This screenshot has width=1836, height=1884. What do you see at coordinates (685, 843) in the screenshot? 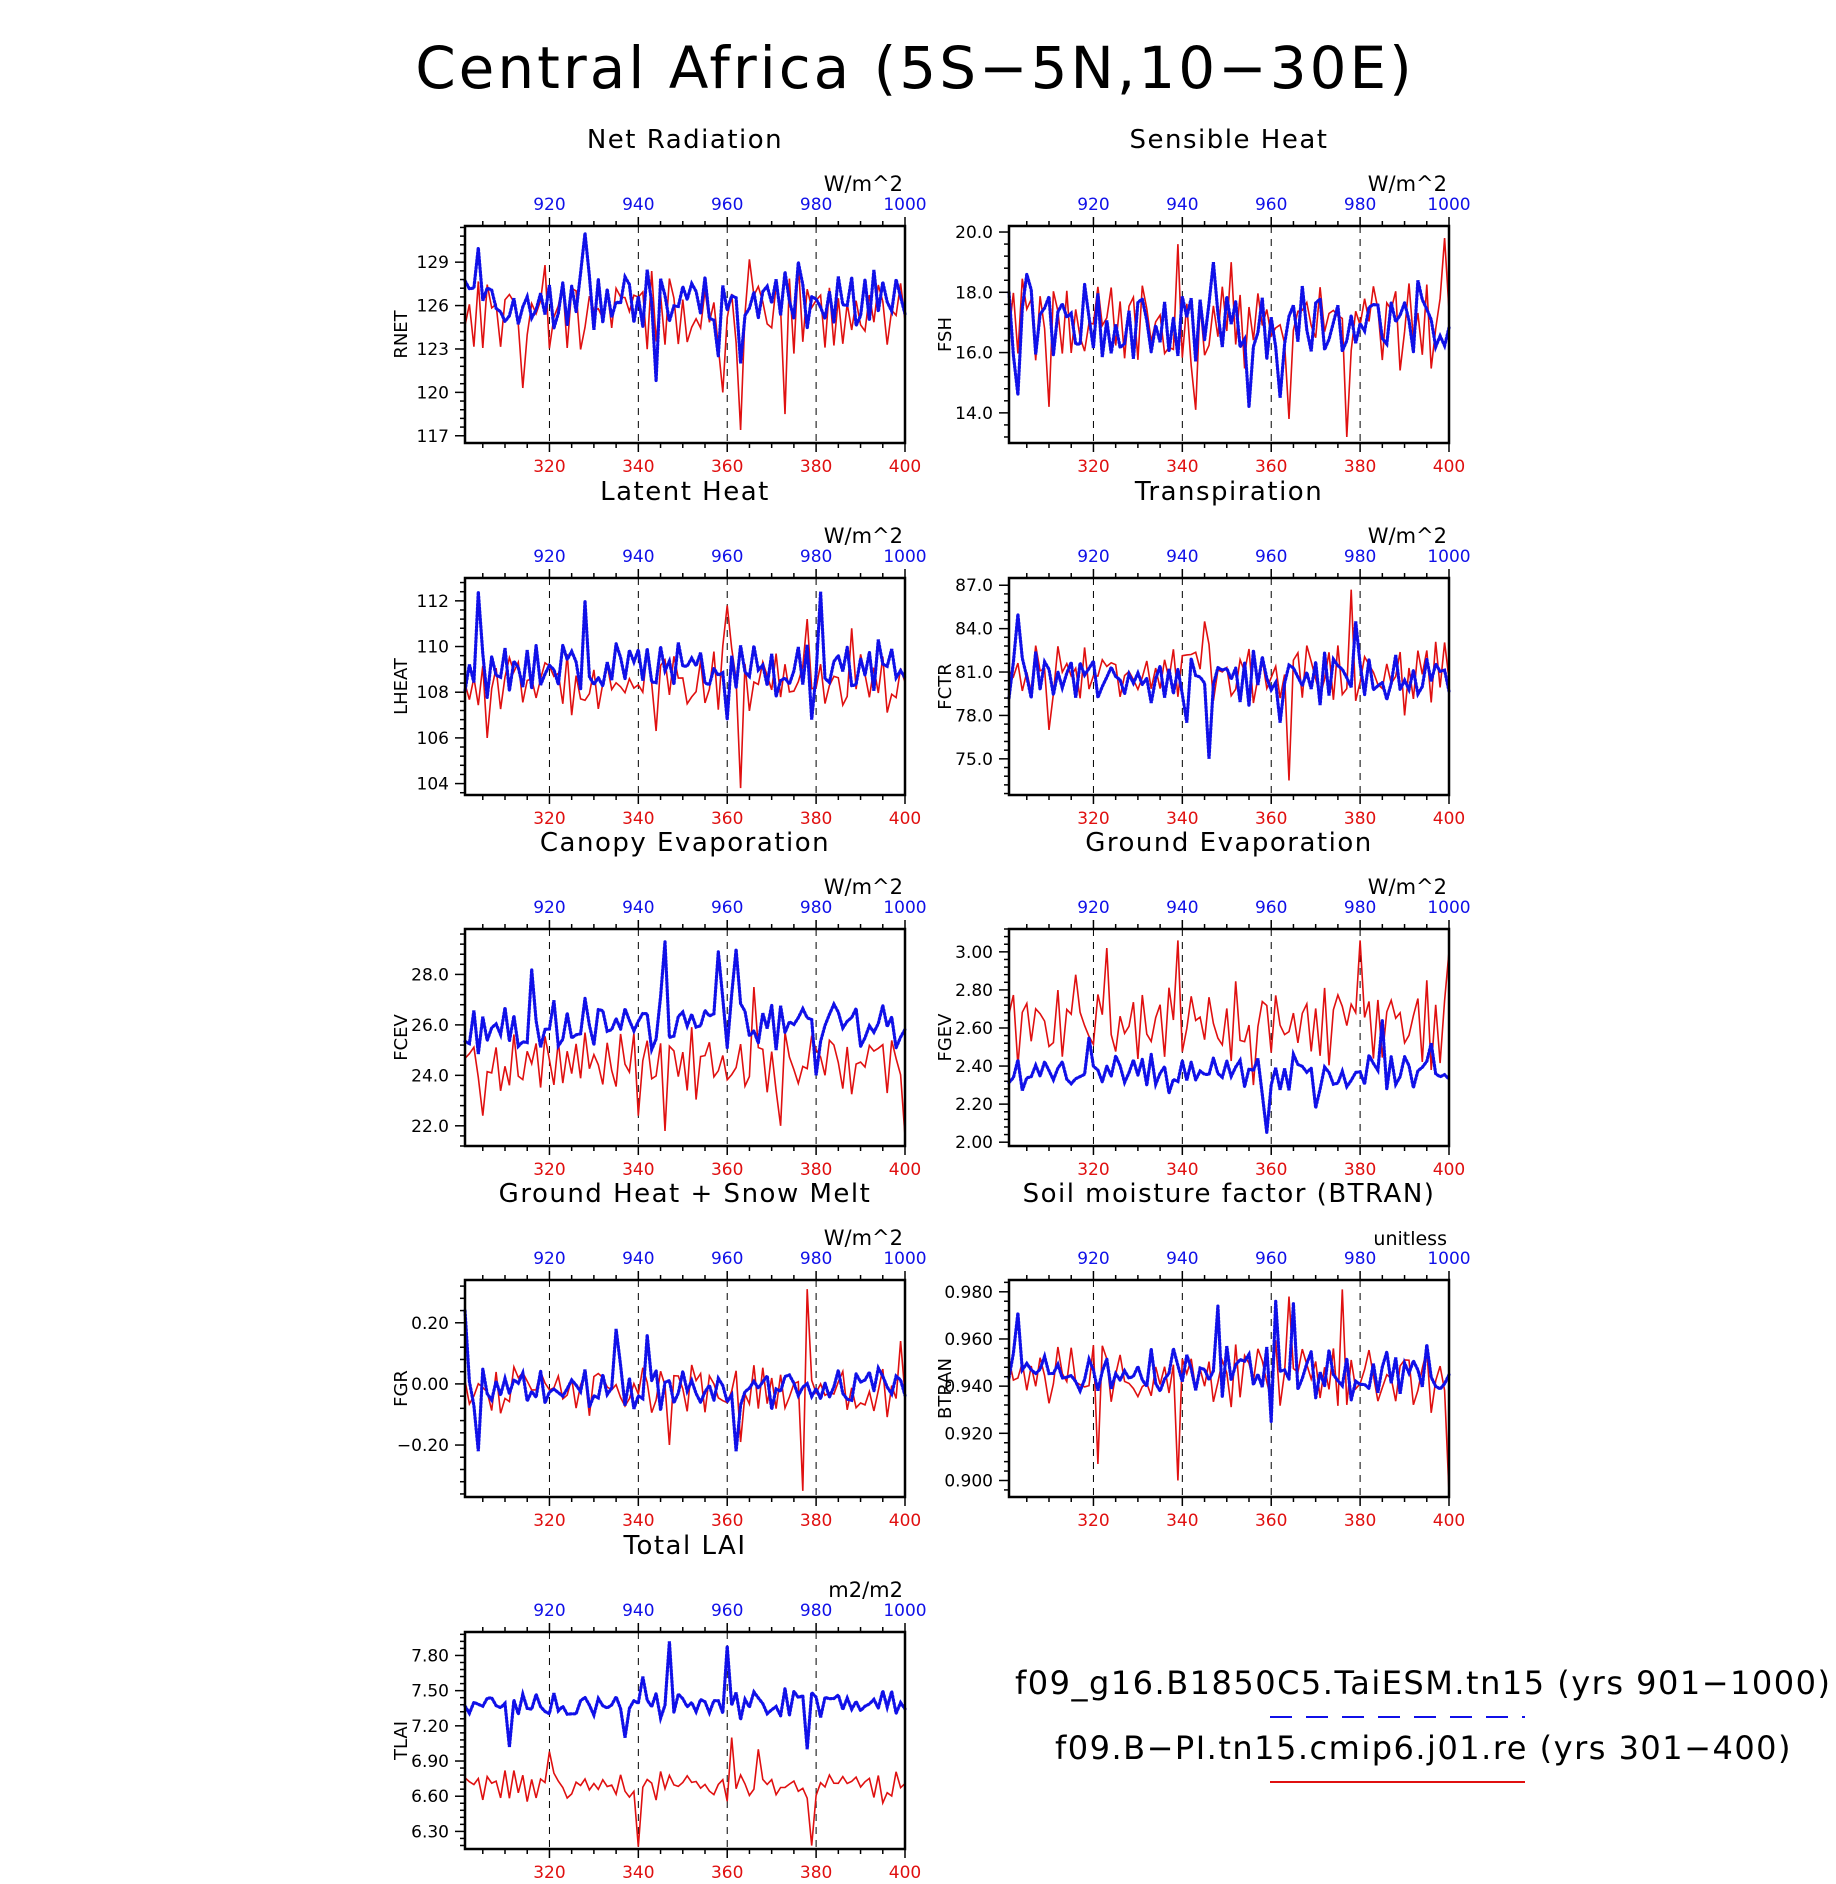
I see `panel-title: Canopy Evaporation` at bounding box center [685, 843].